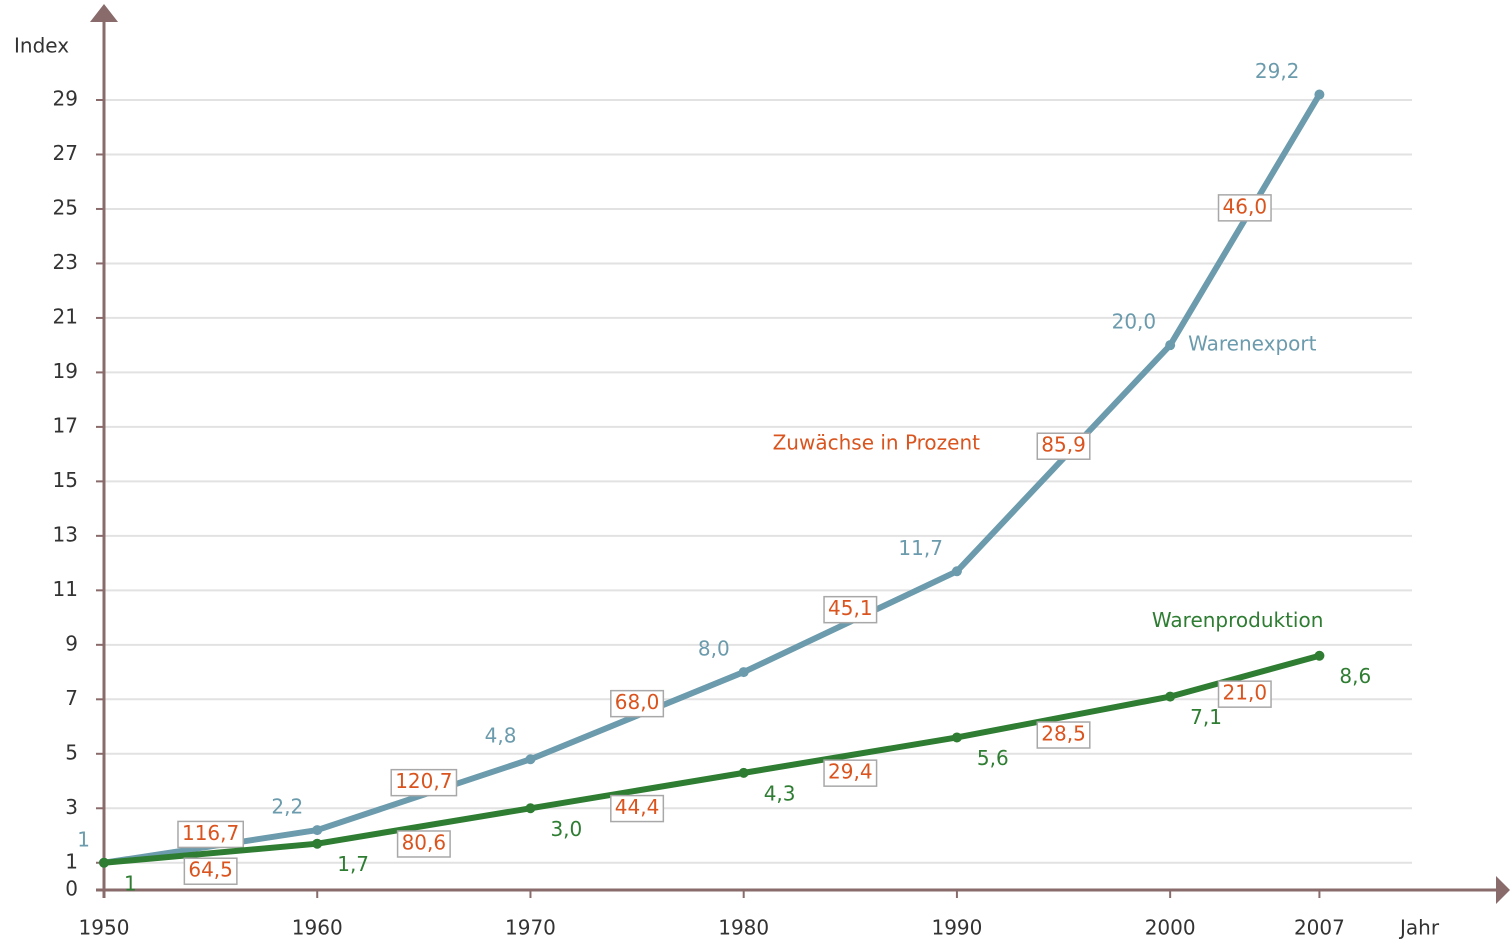 This screenshot has width=1510, height=942. Describe the element at coordinates (287, 807) in the screenshot. I see `value-label: 2,2` at that location.